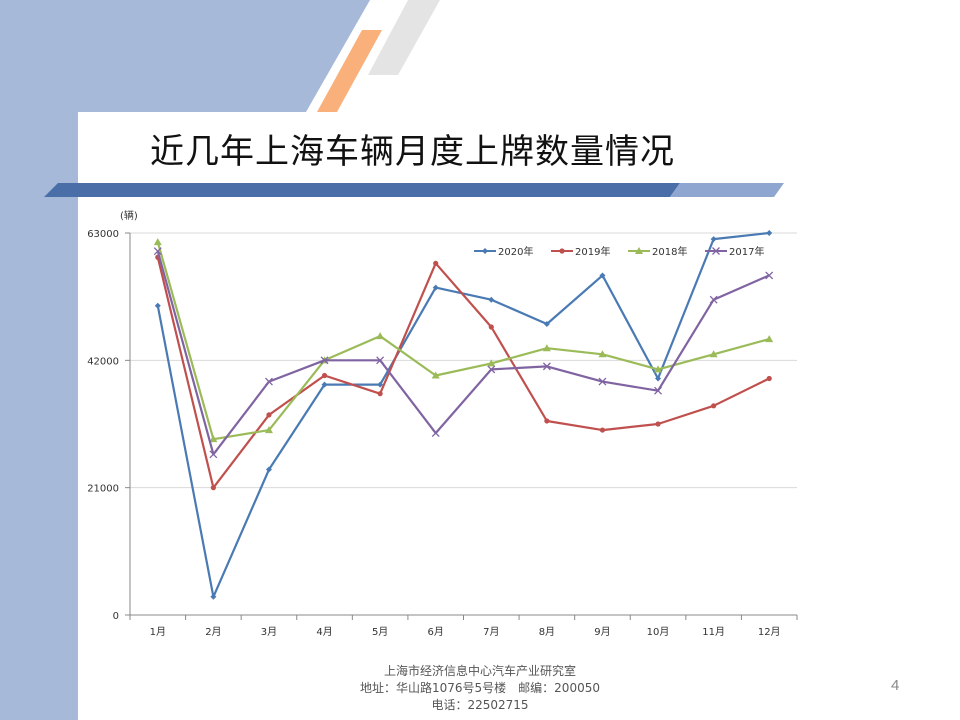 This screenshot has width=960, height=720. What do you see at coordinates (380, 632) in the screenshot?
I see `x-tick-label: 5月` at bounding box center [380, 632].